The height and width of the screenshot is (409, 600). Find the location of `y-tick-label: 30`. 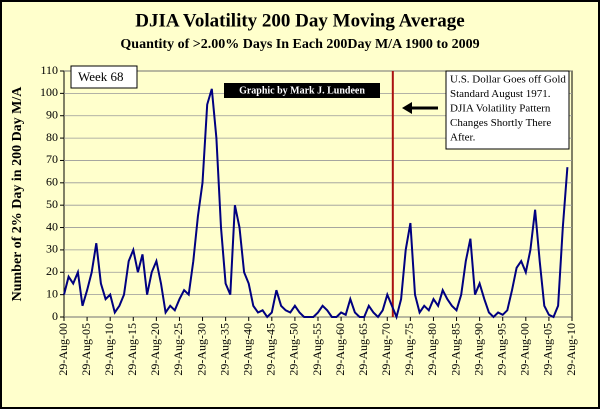

y-tick-label: 30 is located at coordinates (52, 249).